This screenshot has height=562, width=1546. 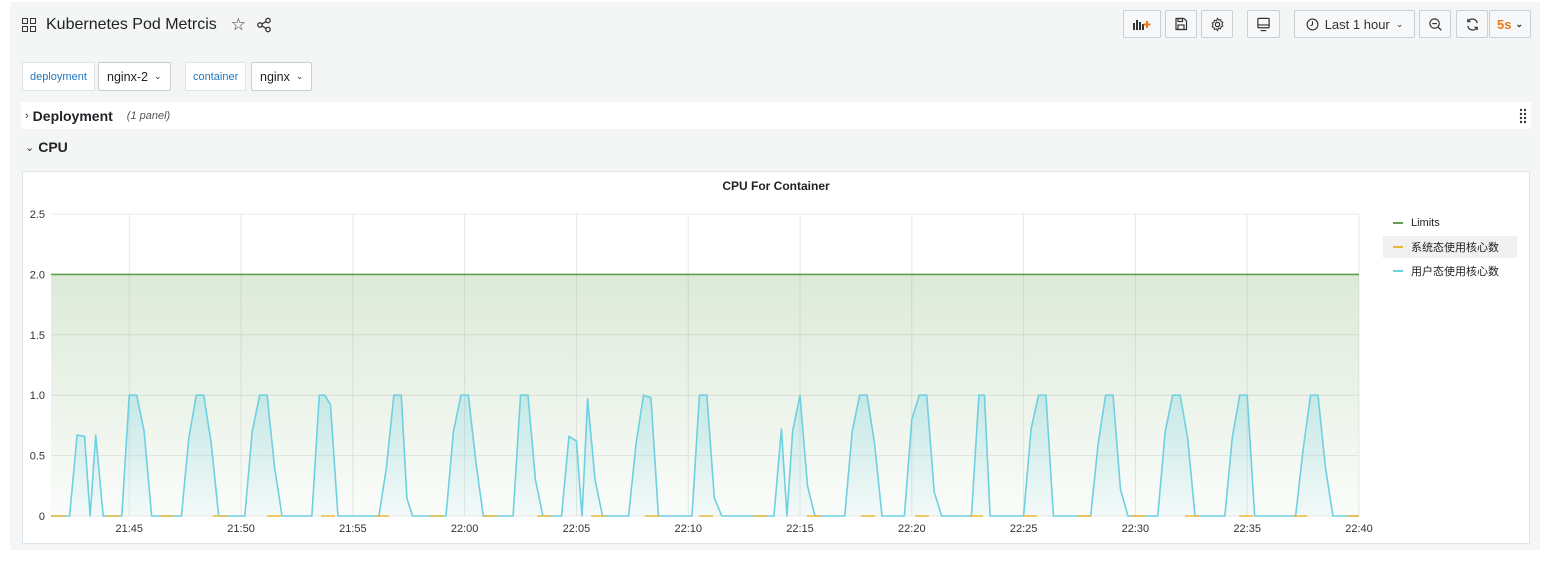 What do you see at coordinates (1359, 529) in the screenshot?
I see `x-tick-label: 22:40` at bounding box center [1359, 529].